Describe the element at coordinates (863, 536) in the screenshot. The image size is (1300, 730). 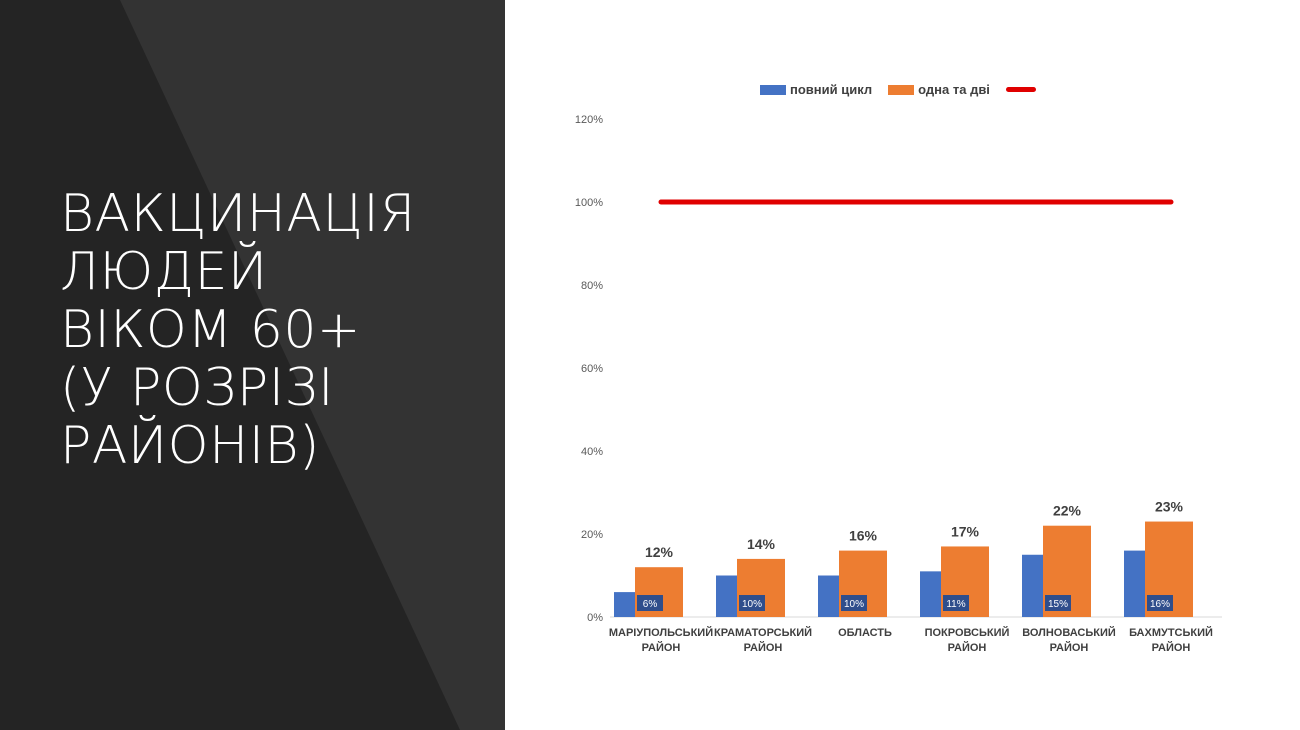
I see `data-label-one-two-doses: 16%` at that location.